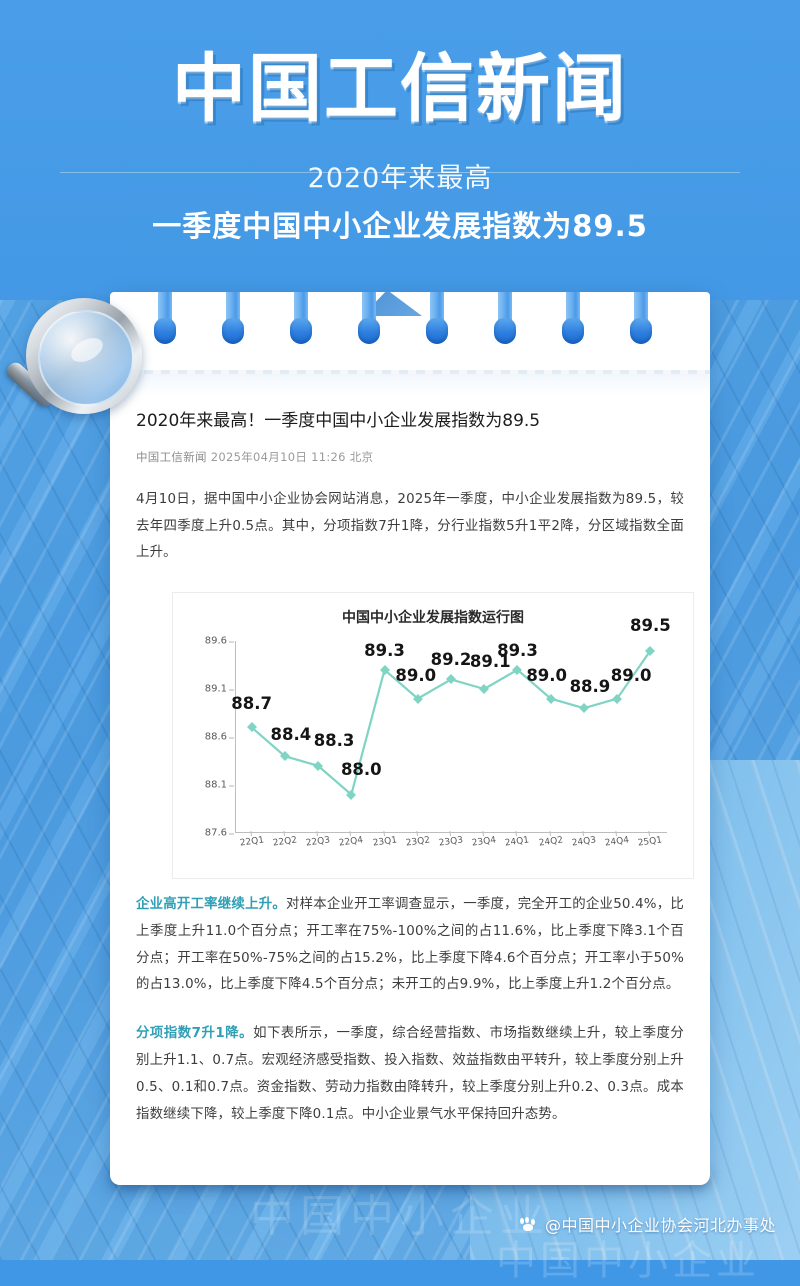 The width and height of the screenshot is (800, 1286). I want to click on paragraph-3-lead: 分项指数7升1降。, so click(195, 1034).